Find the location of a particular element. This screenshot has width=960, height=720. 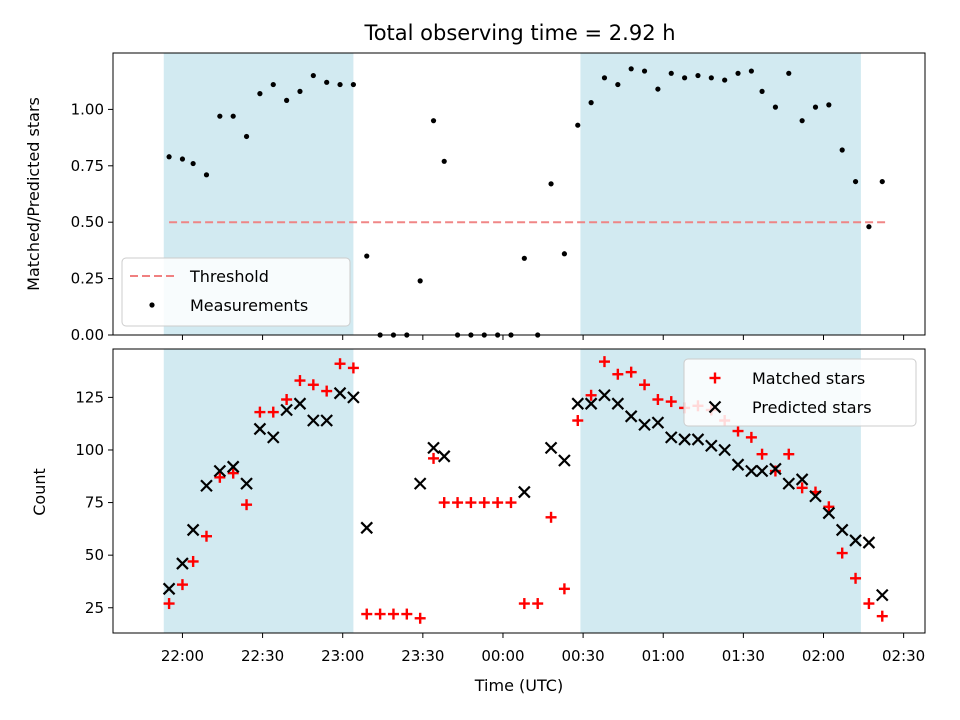

x-tick-label: 01:00 is located at coordinates (663, 656).